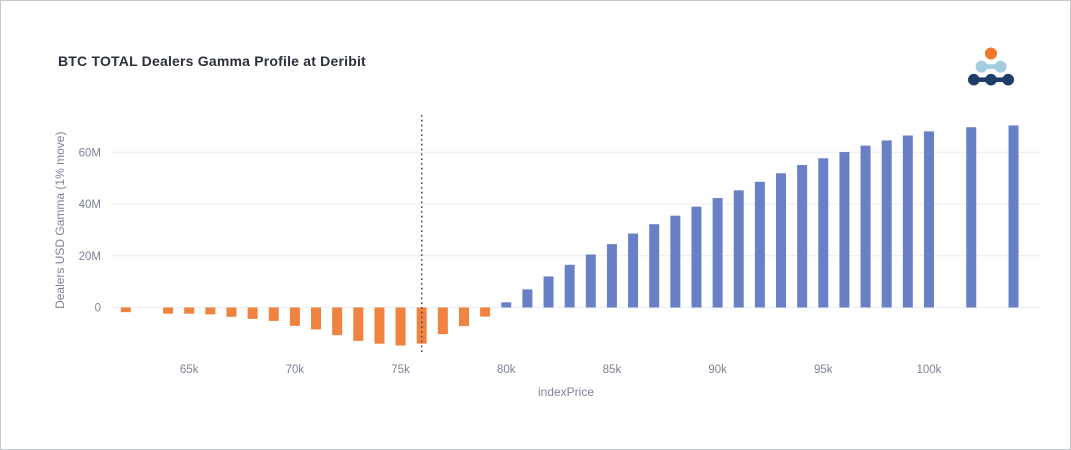 The width and height of the screenshot is (1071, 450). What do you see at coordinates (210, 311) in the screenshot?
I see `bar-66k` at bounding box center [210, 311].